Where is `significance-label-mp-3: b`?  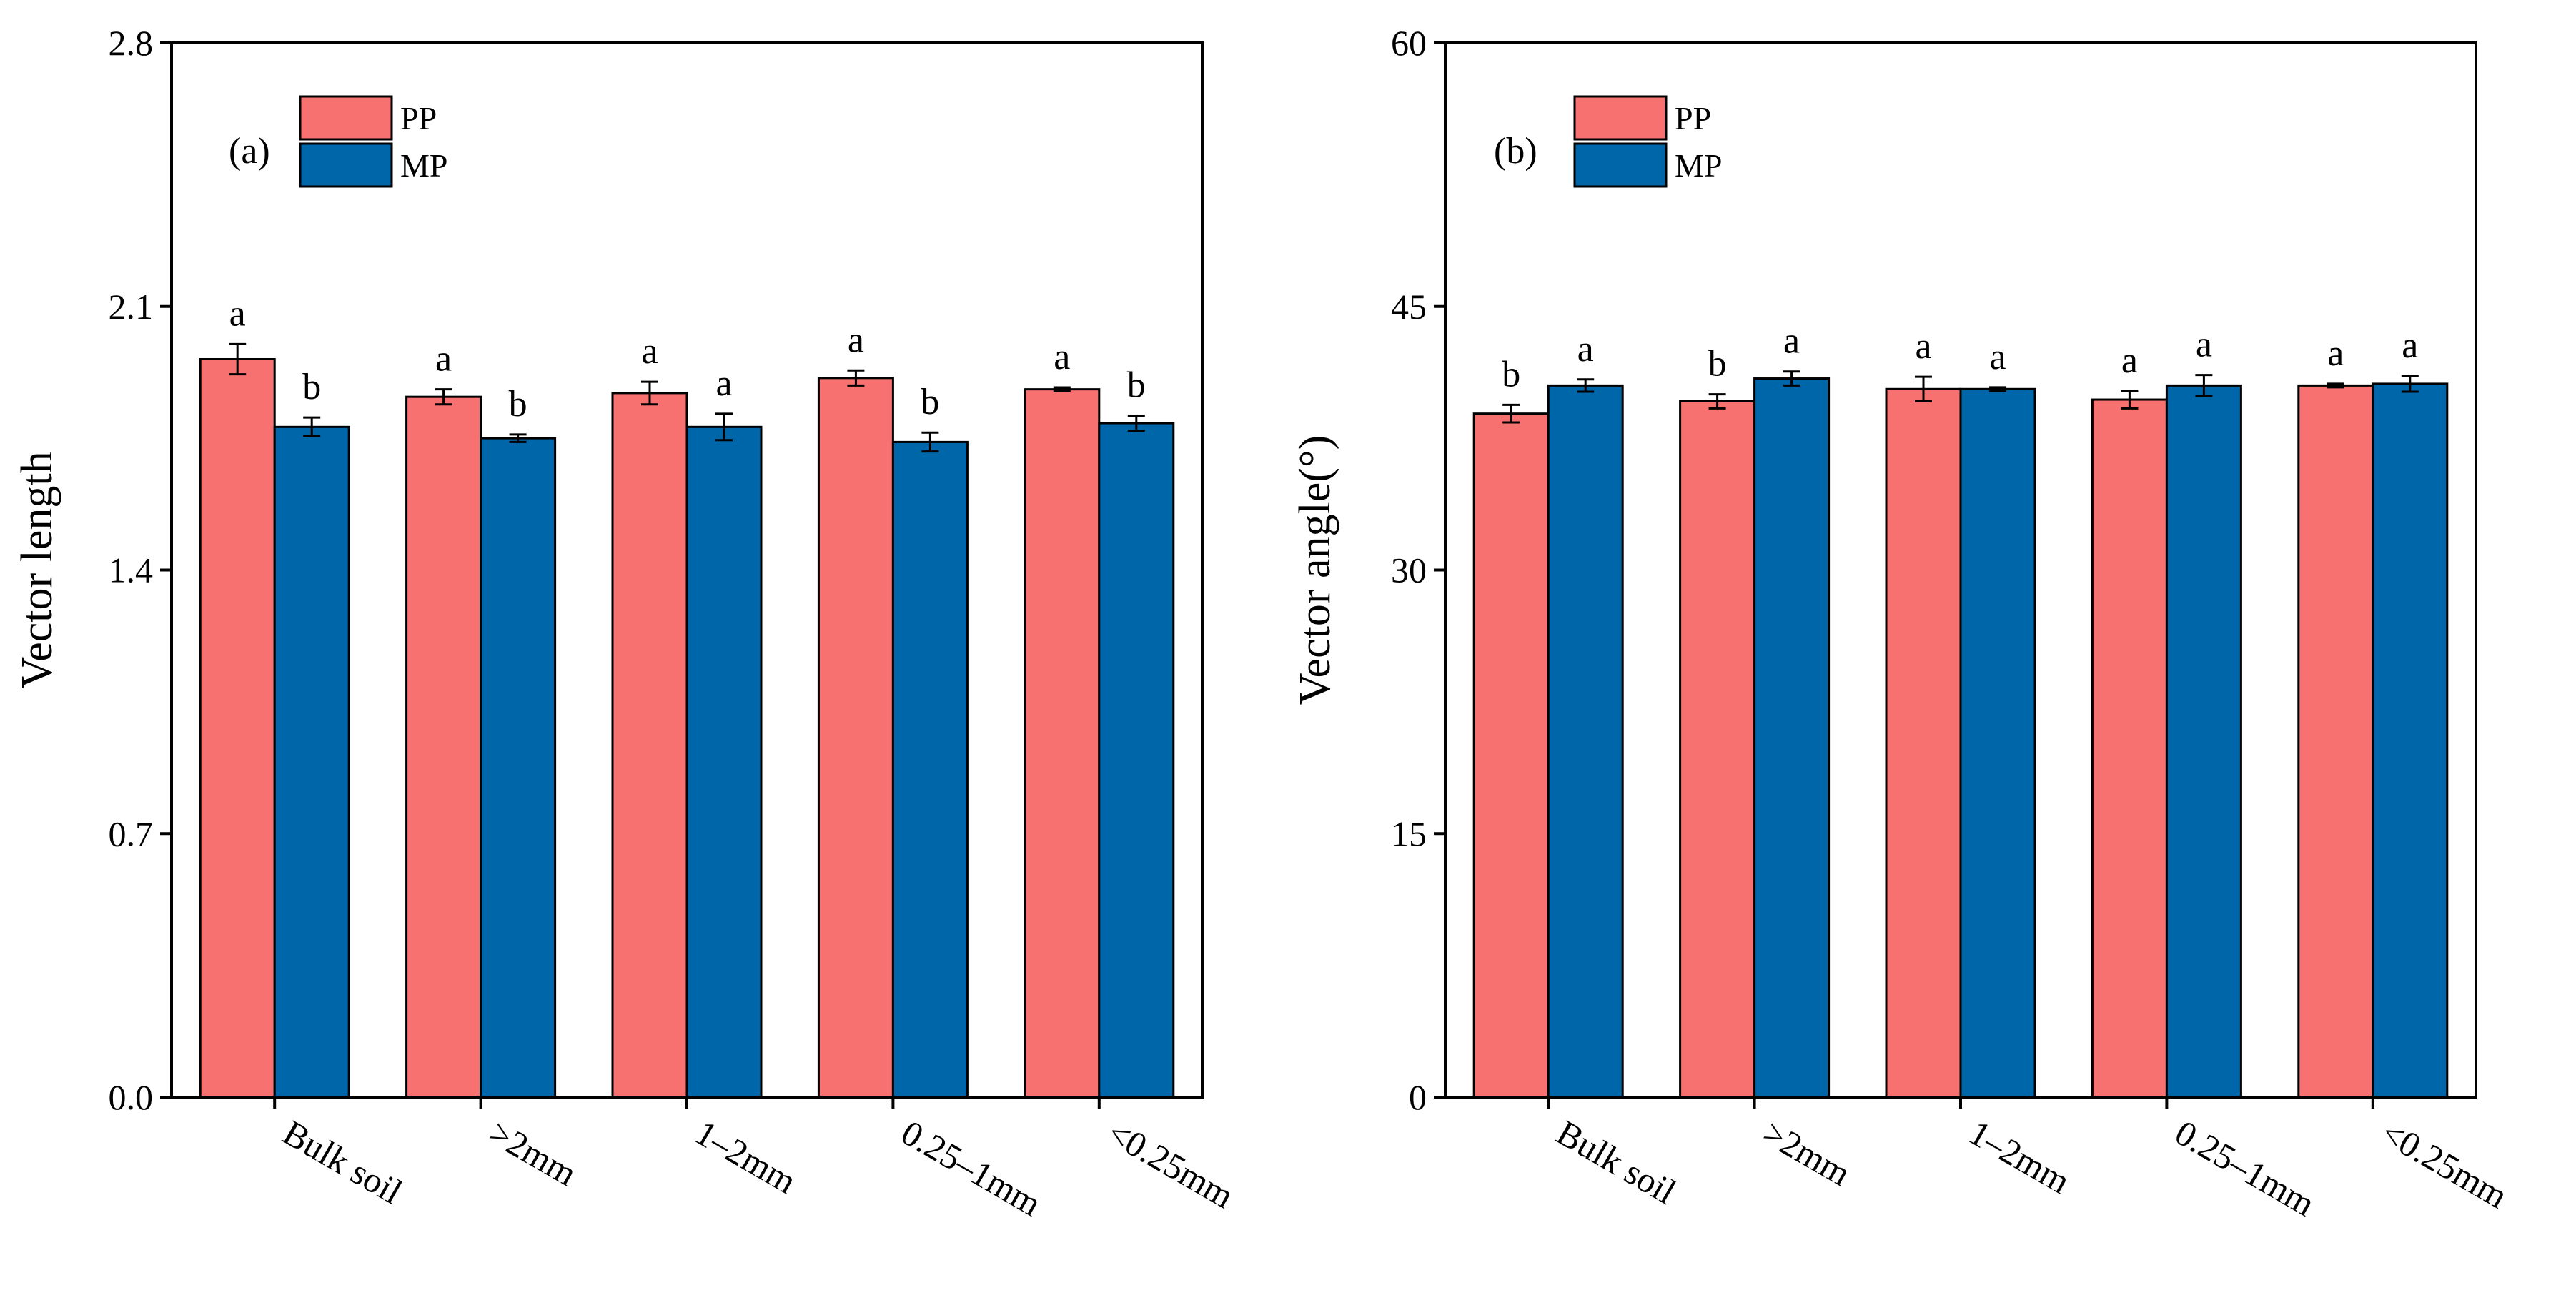
significance-label-mp-3: b is located at coordinates (930, 402).